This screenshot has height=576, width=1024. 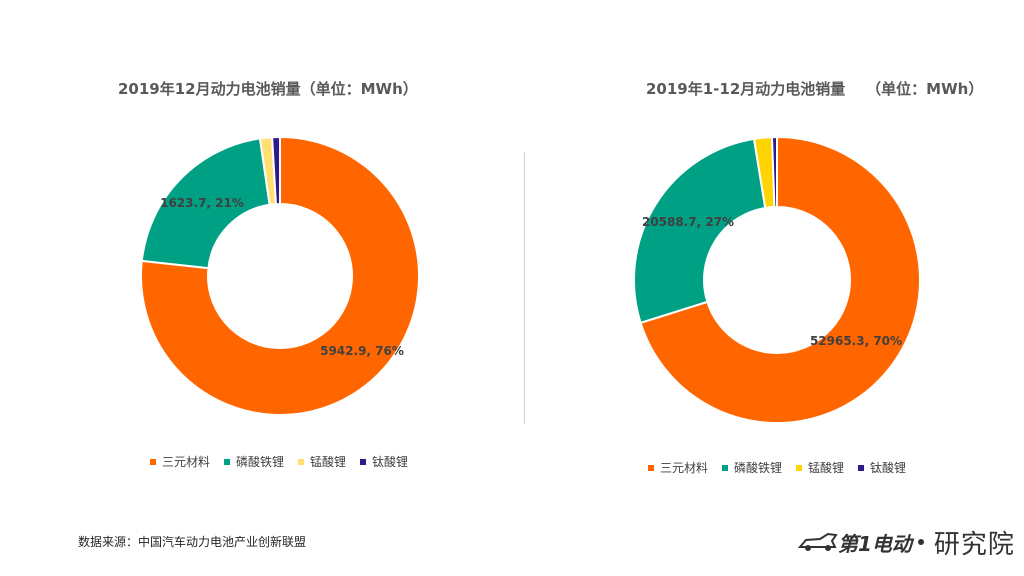 I want to click on chart-title-annual: 2019年1-12月动力电池销量 （单位：MWh）, so click(x=815, y=89).